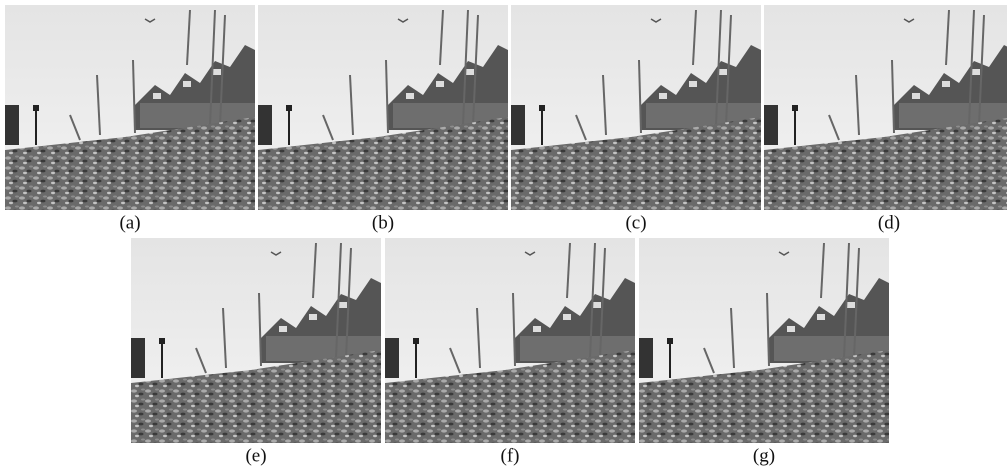  What do you see at coordinates (129, 222) in the screenshot?
I see `panel-label: (a)` at bounding box center [129, 222].